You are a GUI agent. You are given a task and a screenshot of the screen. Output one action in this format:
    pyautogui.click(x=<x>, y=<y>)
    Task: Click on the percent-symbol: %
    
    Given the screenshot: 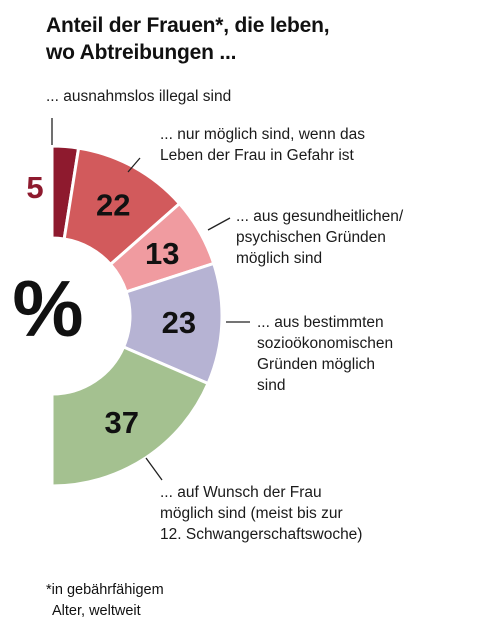 What is the action you would take?
    pyautogui.click(x=47, y=308)
    